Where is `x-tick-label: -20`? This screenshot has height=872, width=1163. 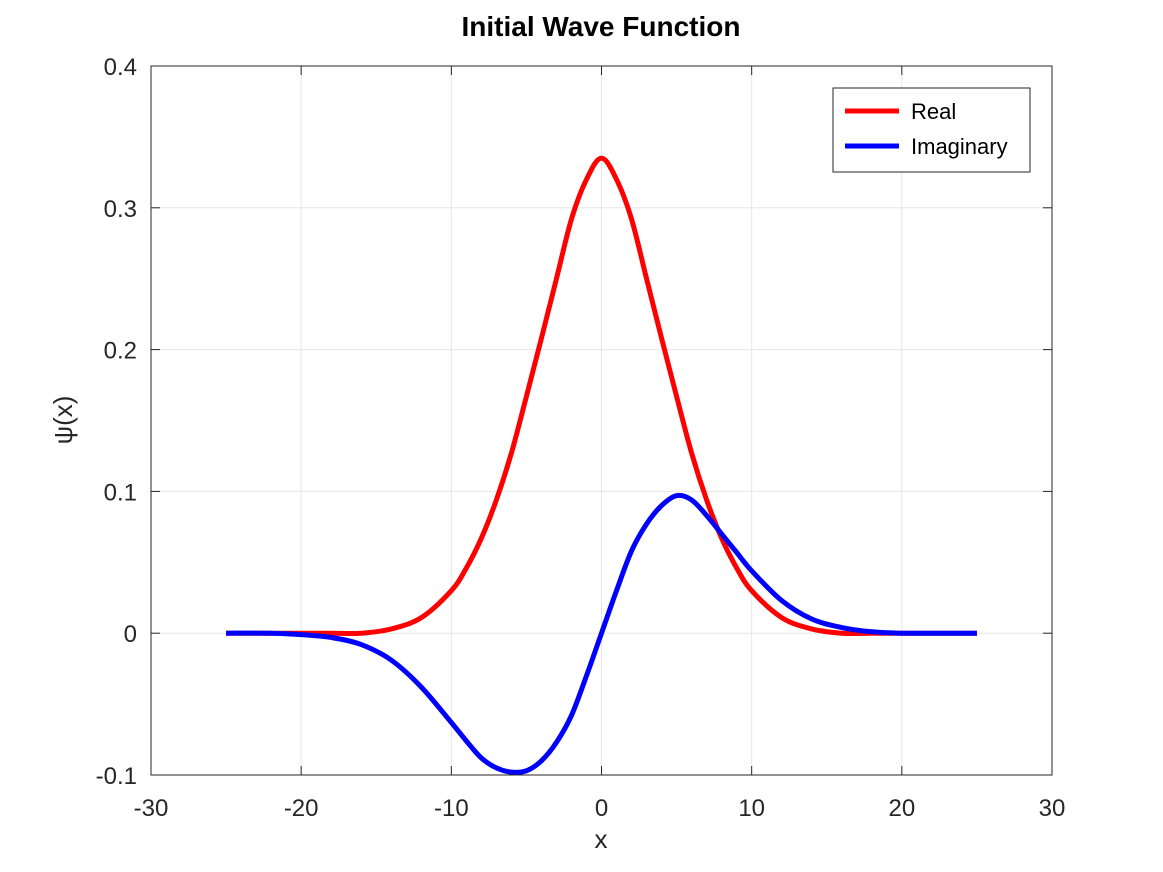
x-tick-label: -20 is located at coordinates (301, 808).